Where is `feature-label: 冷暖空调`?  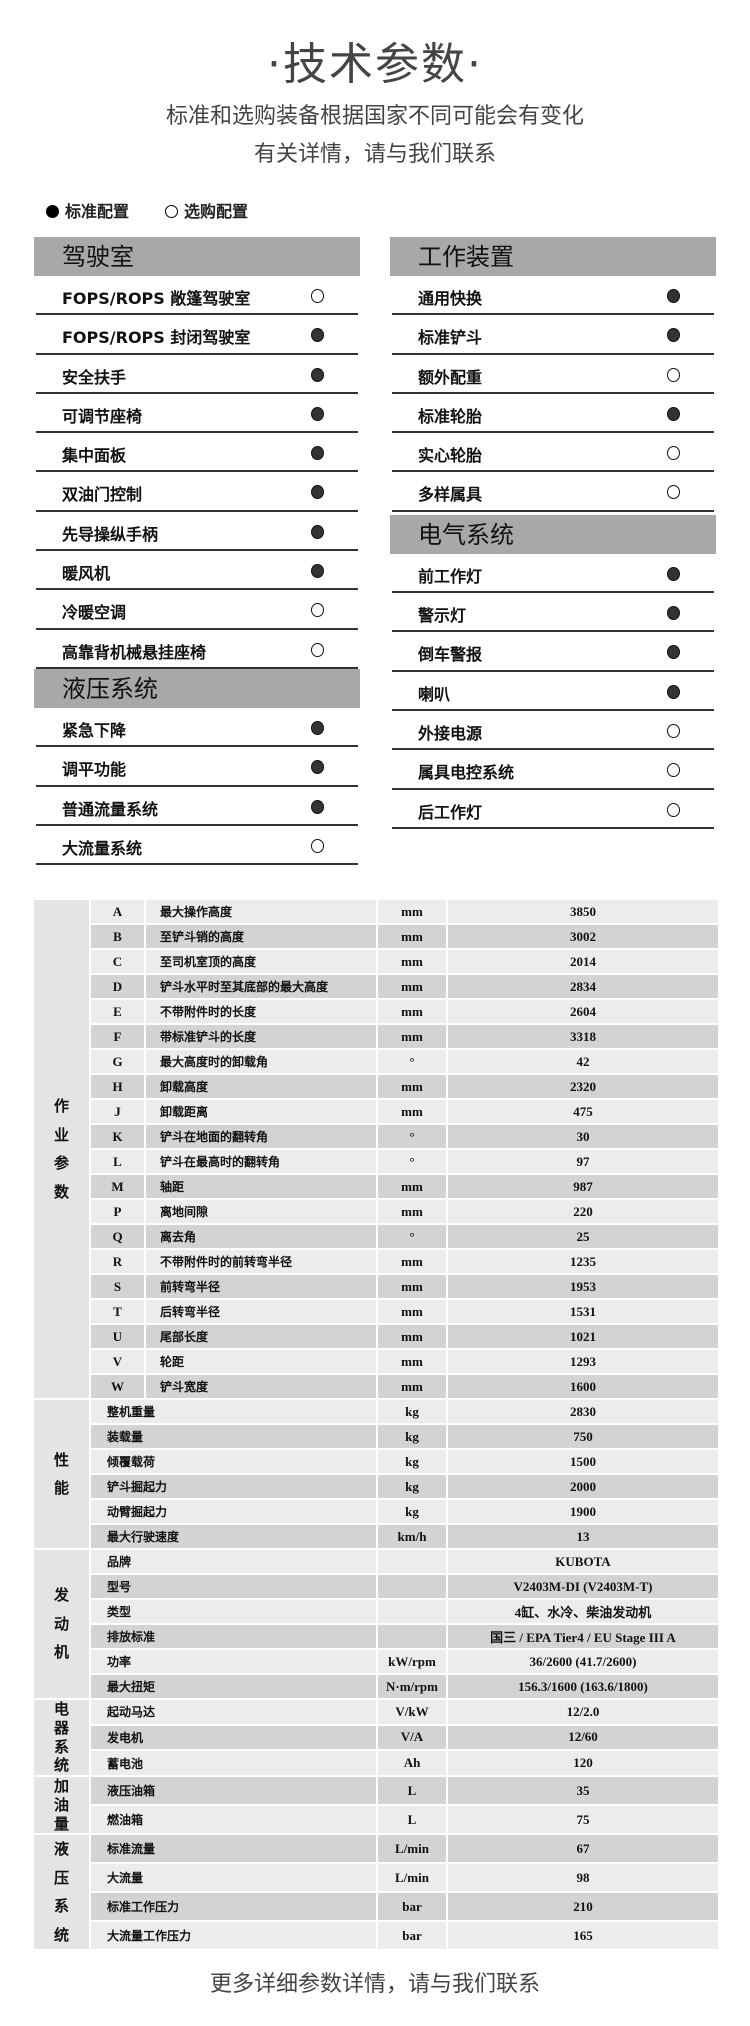
feature-label: 冷暖空调 is located at coordinates (94, 613).